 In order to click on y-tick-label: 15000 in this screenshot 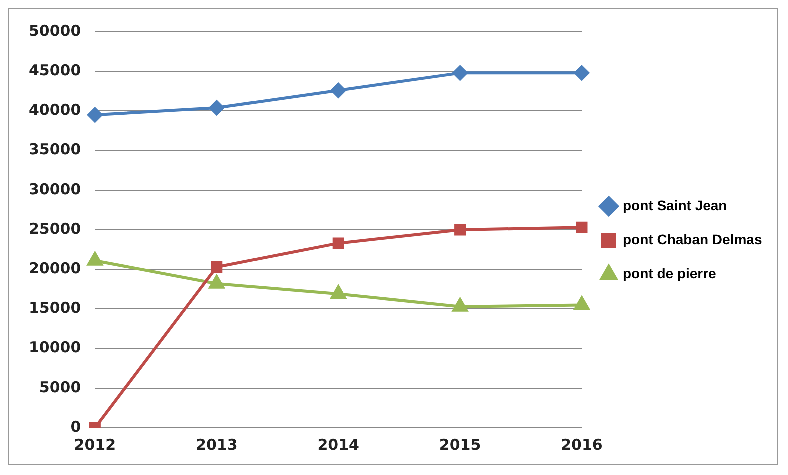, I will do `click(55, 308)`.